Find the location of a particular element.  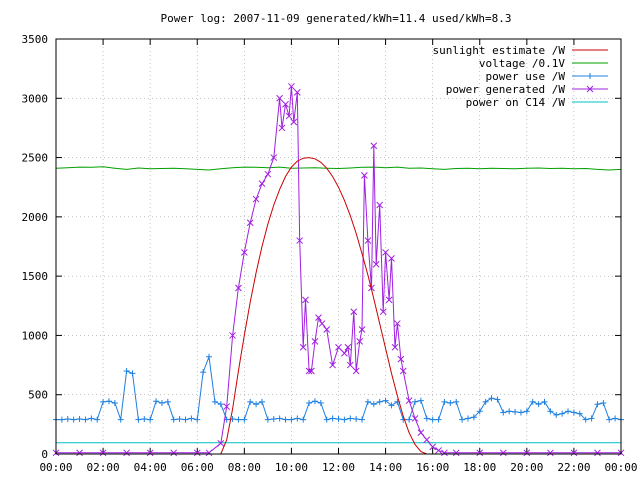

legend-entry: power use /W is located at coordinates (547, 76).